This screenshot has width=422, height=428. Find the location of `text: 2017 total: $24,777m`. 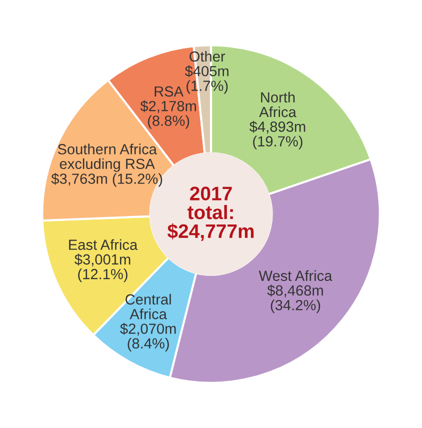

text: 2017 total: $24,777m is located at coordinates (210, 213).